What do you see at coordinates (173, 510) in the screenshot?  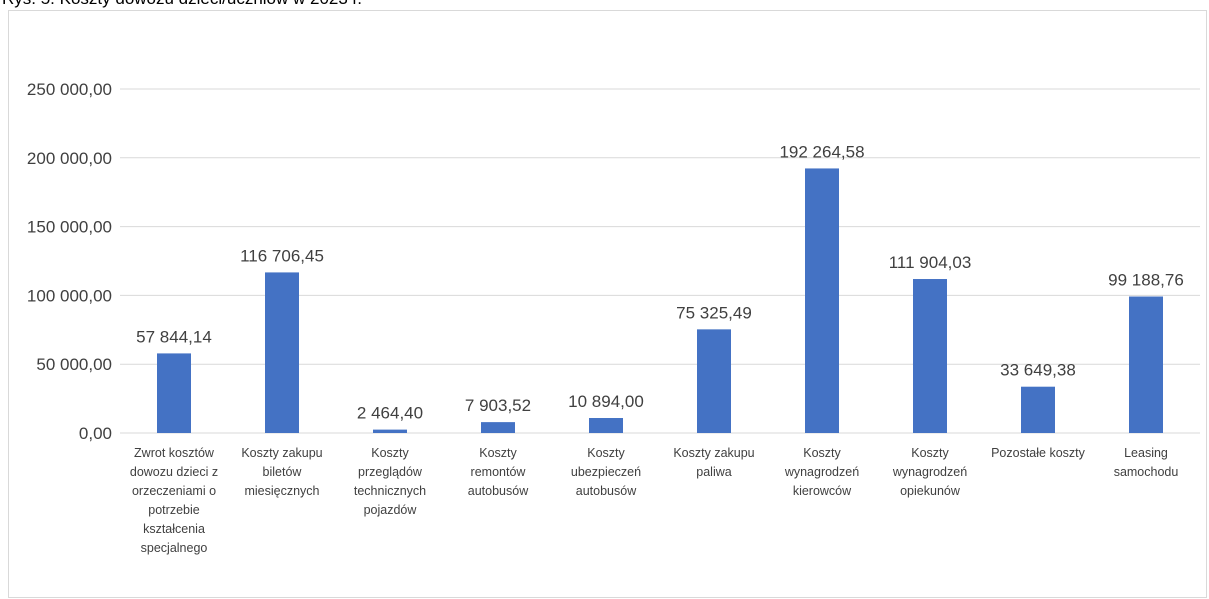 I see `x-category-label-line: potrzebie` at bounding box center [173, 510].